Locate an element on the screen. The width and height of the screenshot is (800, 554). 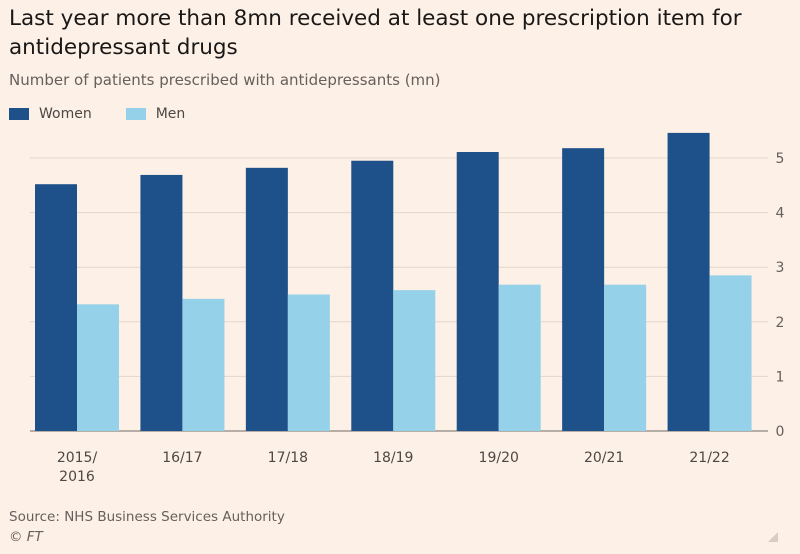
x-tick-label: 21/22 is located at coordinates (709, 458).